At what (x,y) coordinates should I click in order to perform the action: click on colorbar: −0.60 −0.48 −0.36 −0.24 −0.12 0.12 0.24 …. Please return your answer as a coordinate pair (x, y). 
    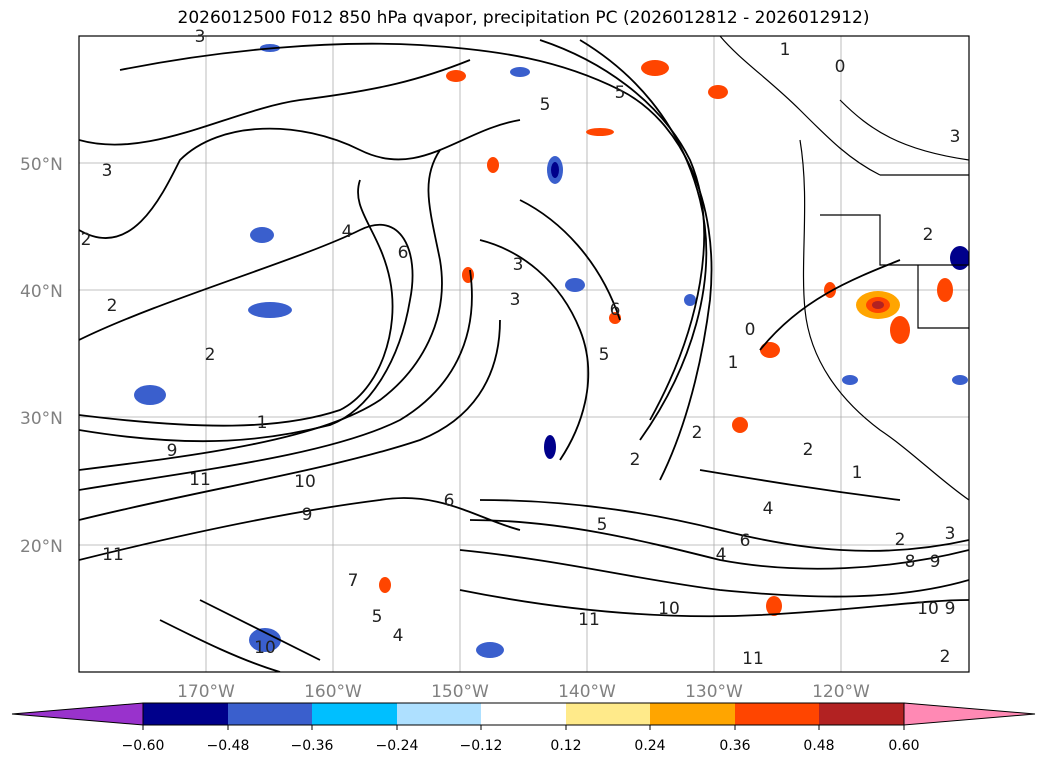
    Looking at the image, I should click on (523, 728).